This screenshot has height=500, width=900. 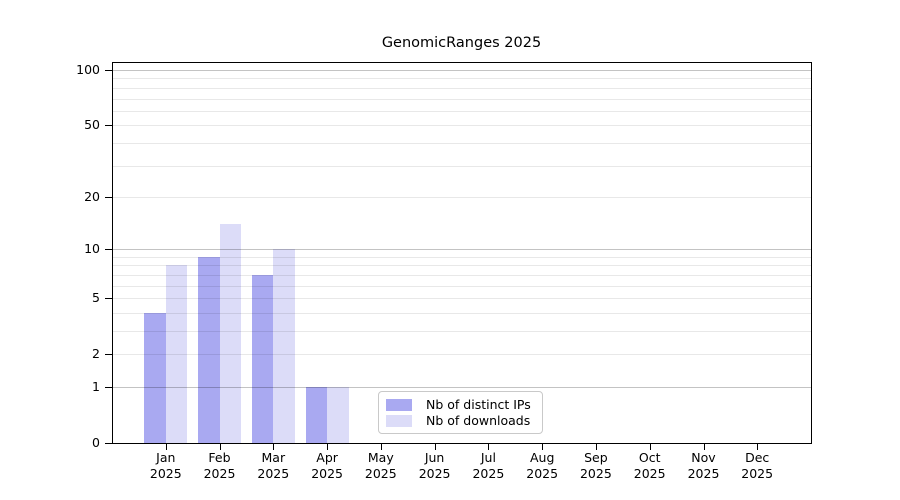 What do you see at coordinates (649, 465) in the screenshot?
I see `x-tick-label: Oct 2025` at bounding box center [649, 465].